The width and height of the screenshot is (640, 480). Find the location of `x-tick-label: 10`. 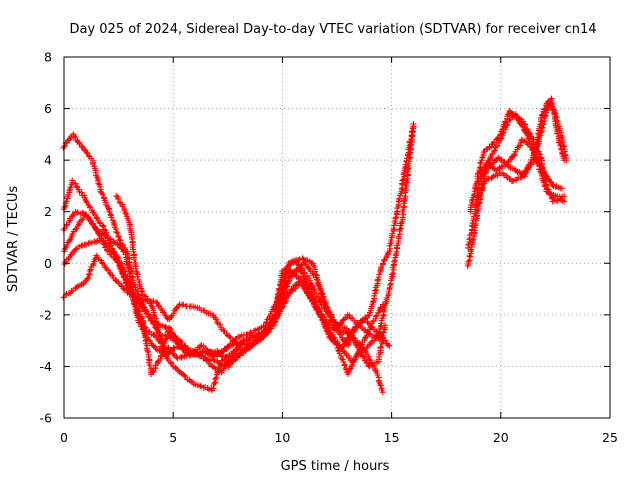

x-tick-label: 10 is located at coordinates (282, 437).